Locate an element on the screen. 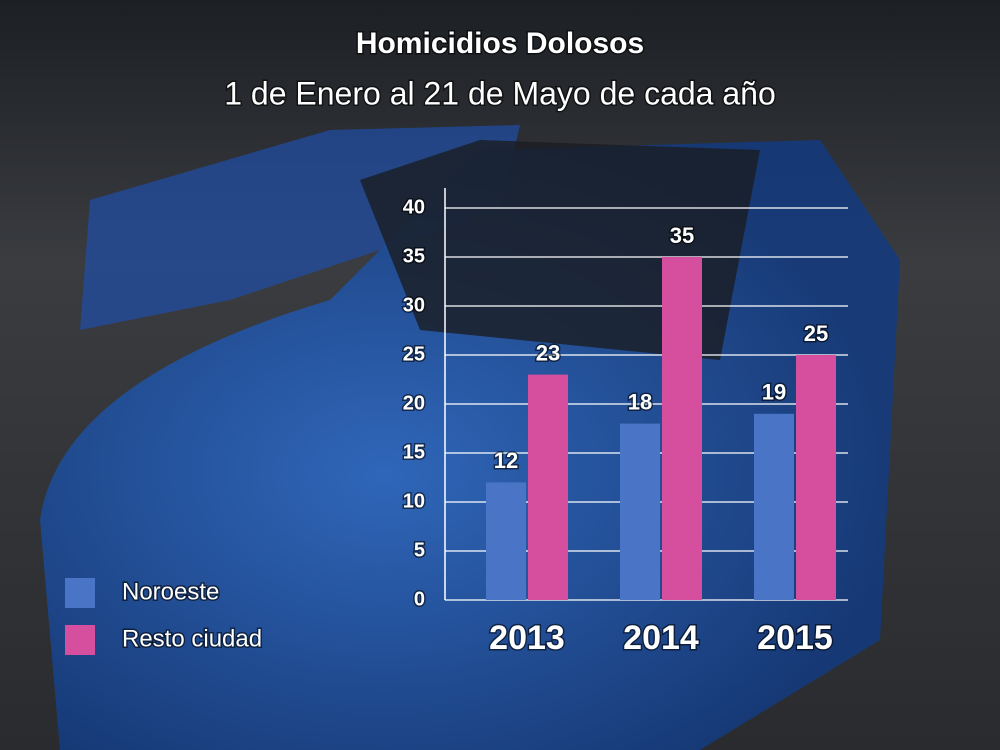  value-label: 18 is located at coordinates (640, 401).